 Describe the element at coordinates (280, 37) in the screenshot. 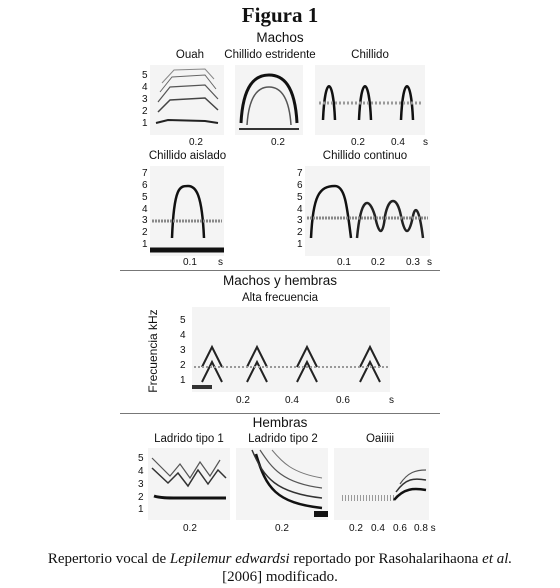

I see `section-males-heading: Machos` at that location.